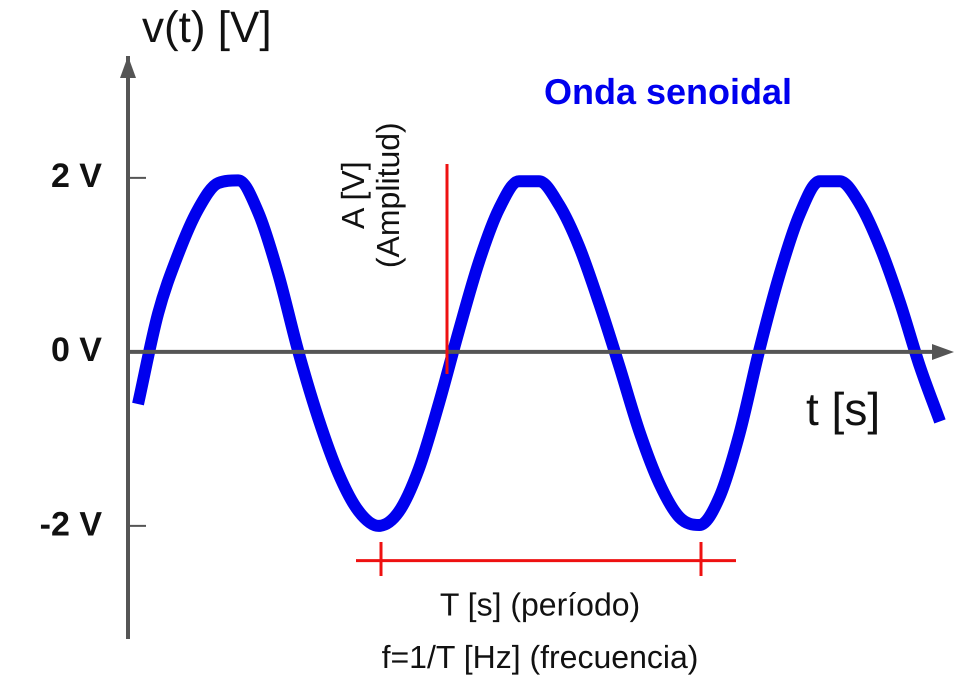 The height and width of the screenshot is (698, 954). Describe the element at coordinates (207, 27) in the screenshot. I see `y-axis-title: v(t) [V]` at that location.